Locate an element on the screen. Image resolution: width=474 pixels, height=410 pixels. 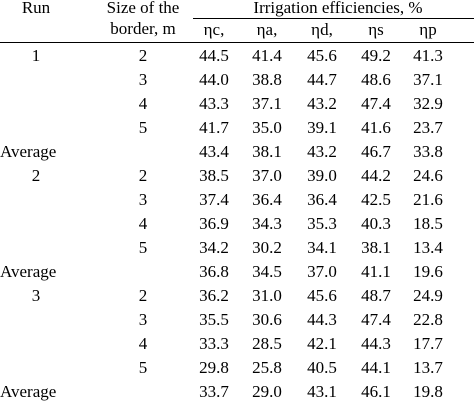
efficiency-value: 38.1 is located at coordinates (376, 247).